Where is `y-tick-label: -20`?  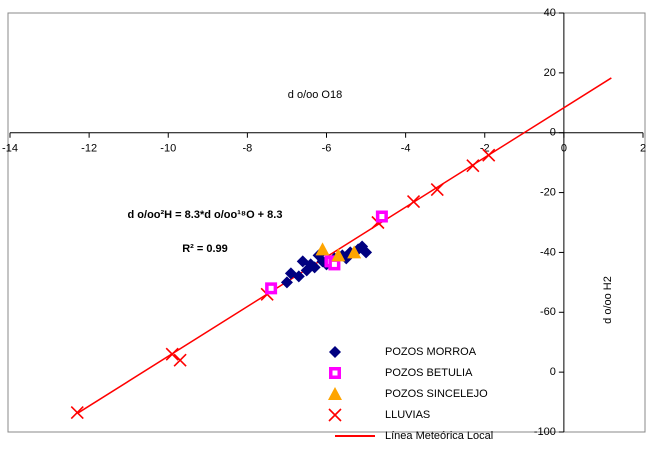 y-tick-label: -20 is located at coordinates (548, 192).